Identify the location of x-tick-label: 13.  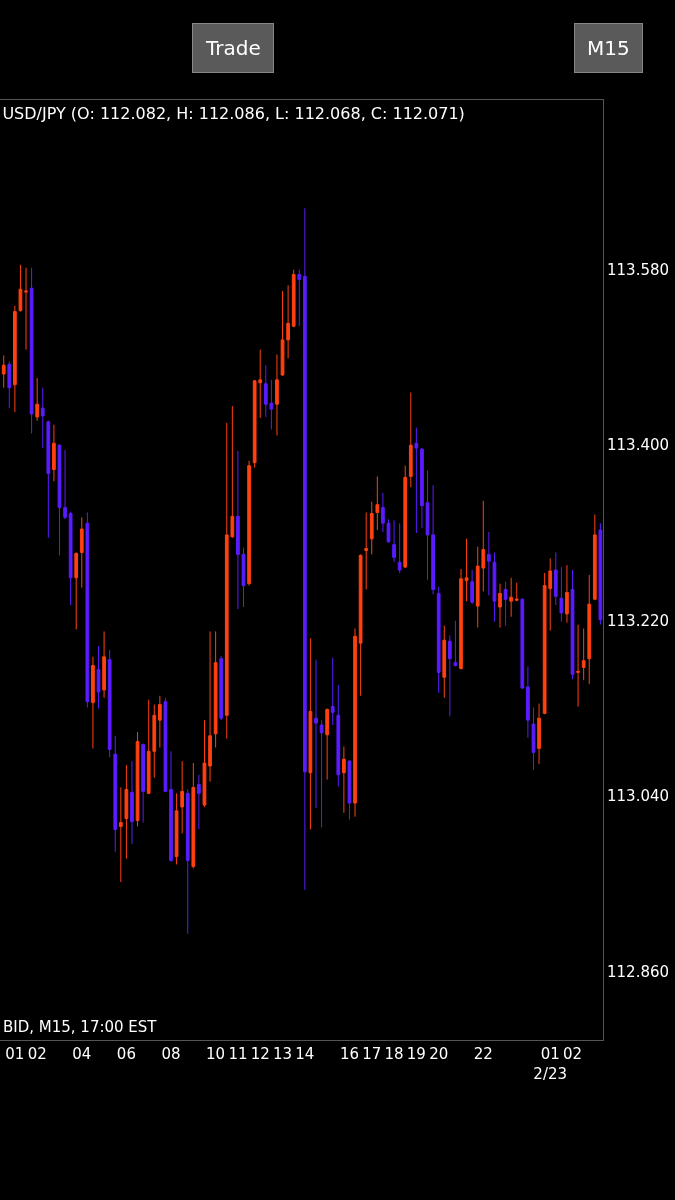
(282, 1054).